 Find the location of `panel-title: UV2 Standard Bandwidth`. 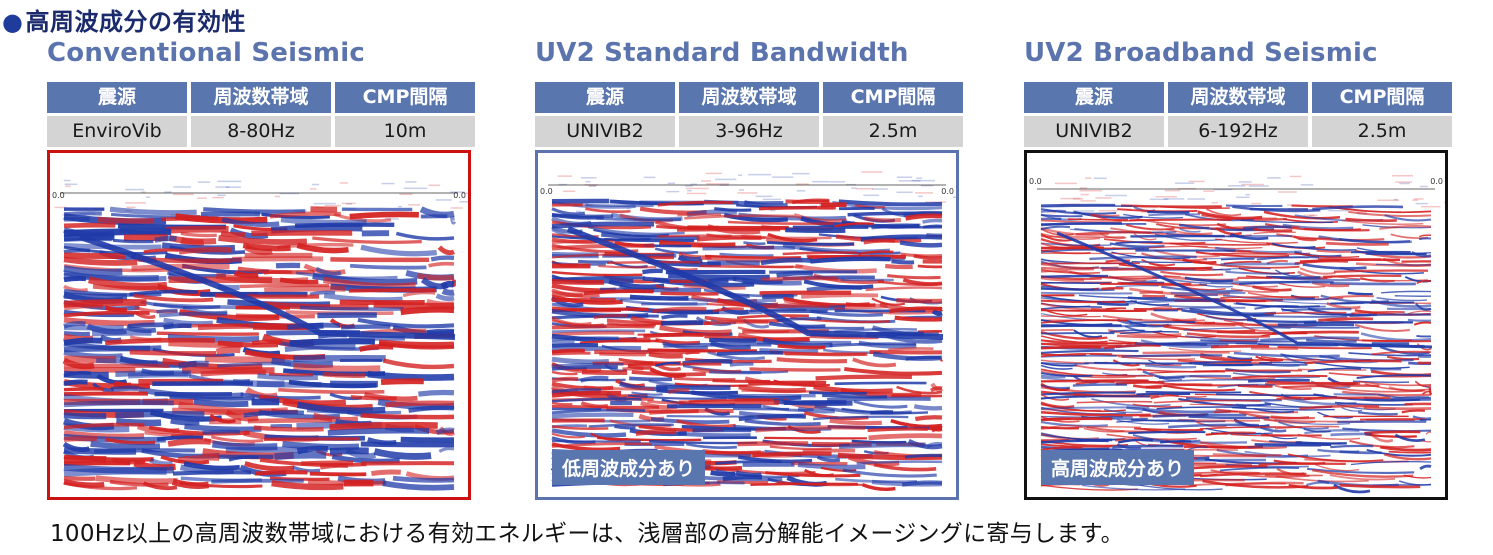

panel-title: UV2 Standard Bandwidth is located at coordinates (722, 53).